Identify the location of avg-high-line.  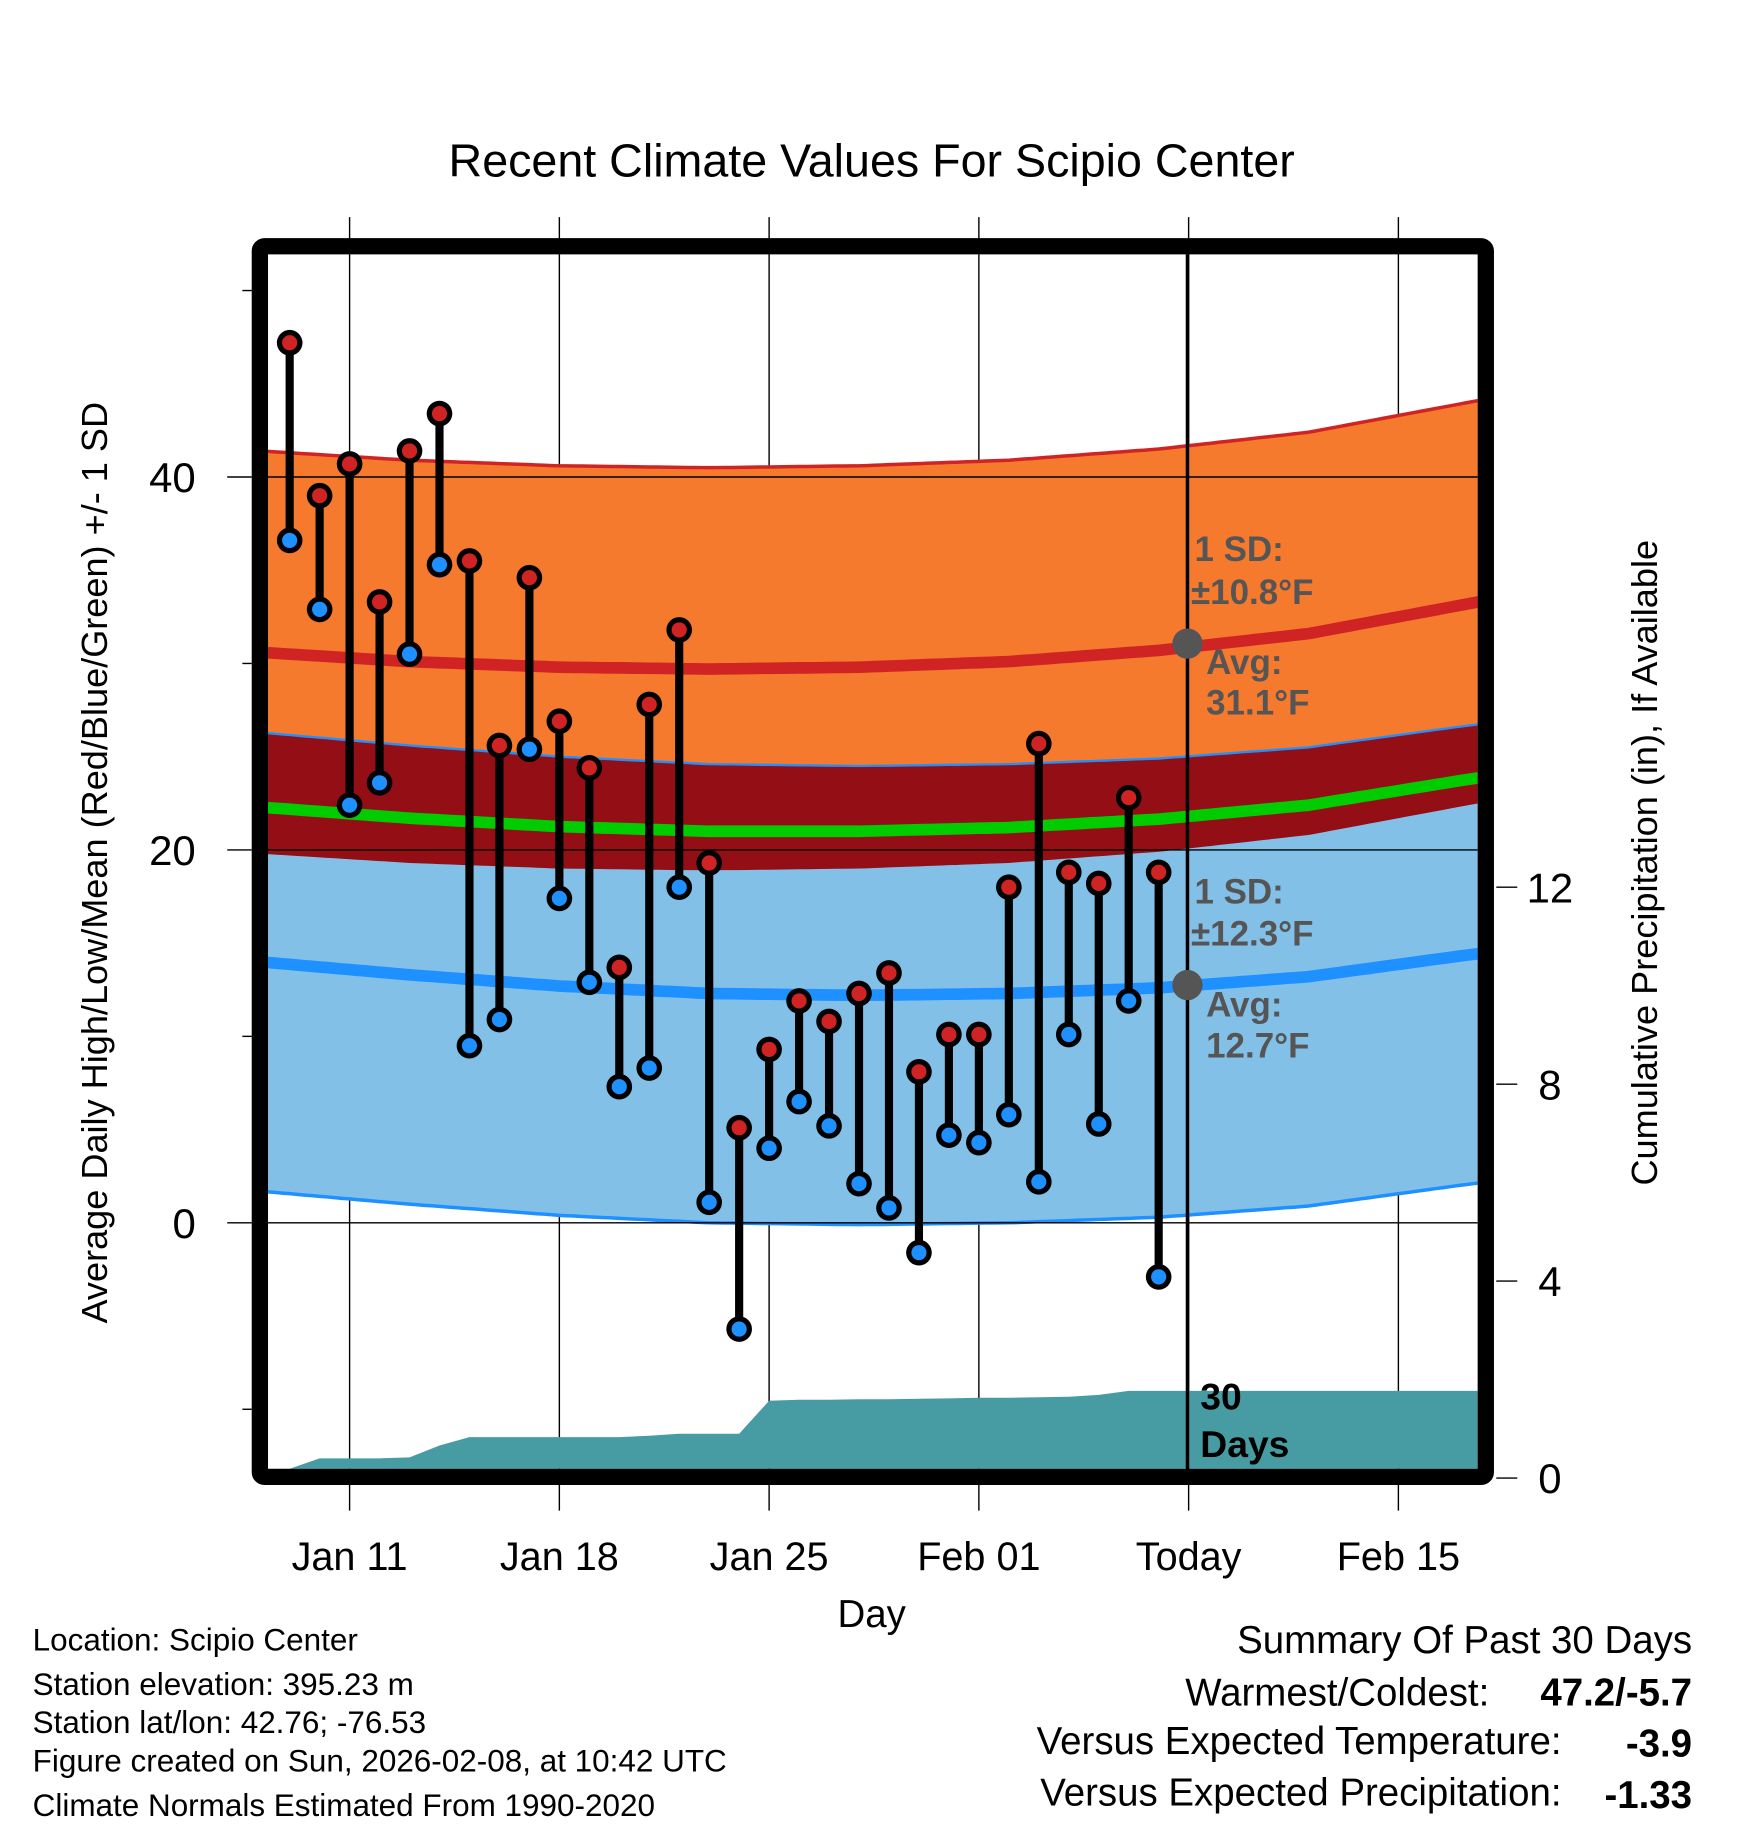
(873, 635).